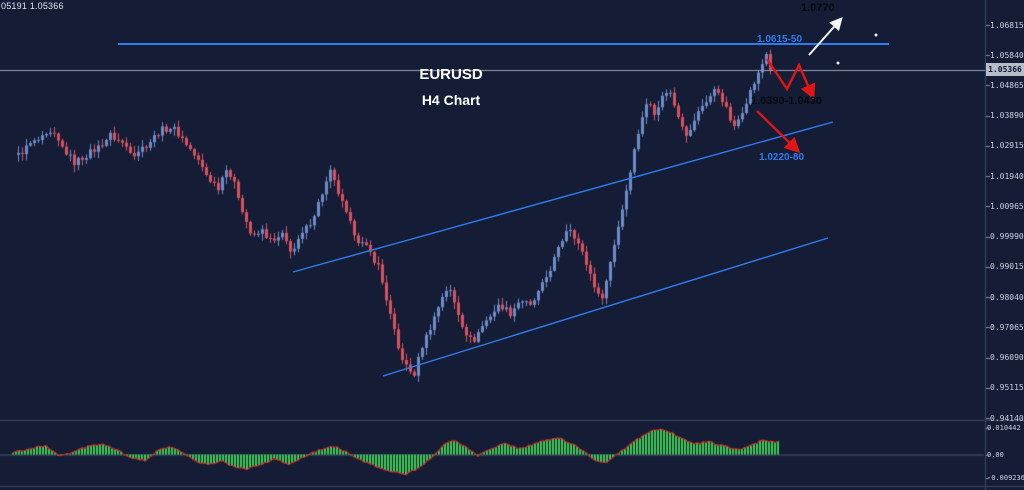 Image resolution: width=1024 pixels, height=490 pixels. I want to click on price-axis-label: 0.94140, so click(1007, 418).